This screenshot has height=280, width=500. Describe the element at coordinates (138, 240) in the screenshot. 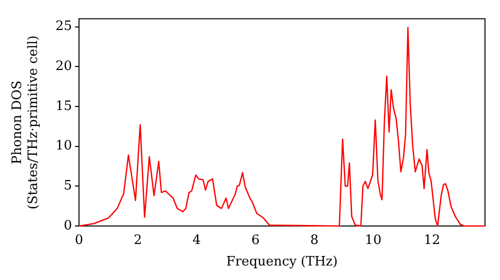

I see `x-tick-label: 2` at that location.